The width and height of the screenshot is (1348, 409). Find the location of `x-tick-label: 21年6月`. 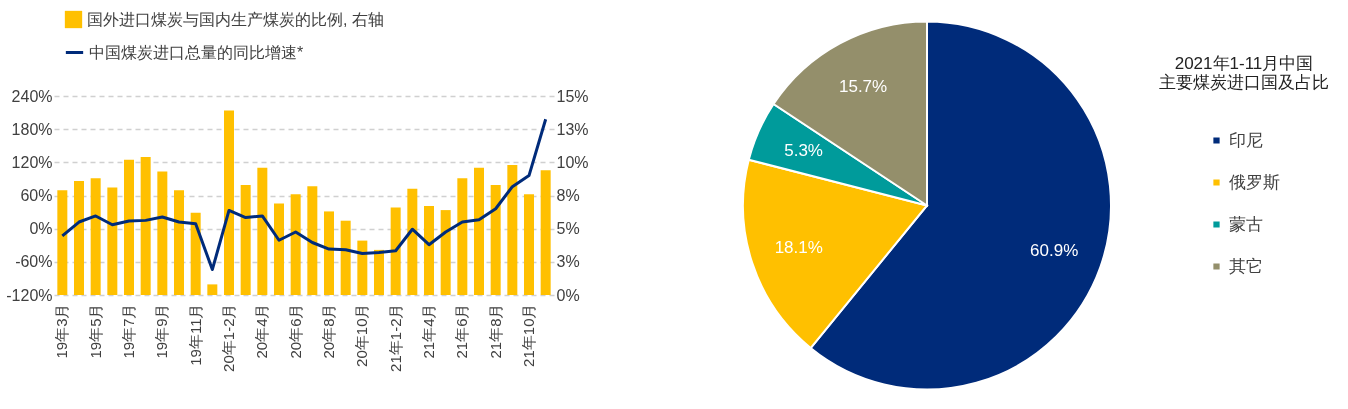

x-tick-label: 21年6月 is located at coordinates (462, 331).